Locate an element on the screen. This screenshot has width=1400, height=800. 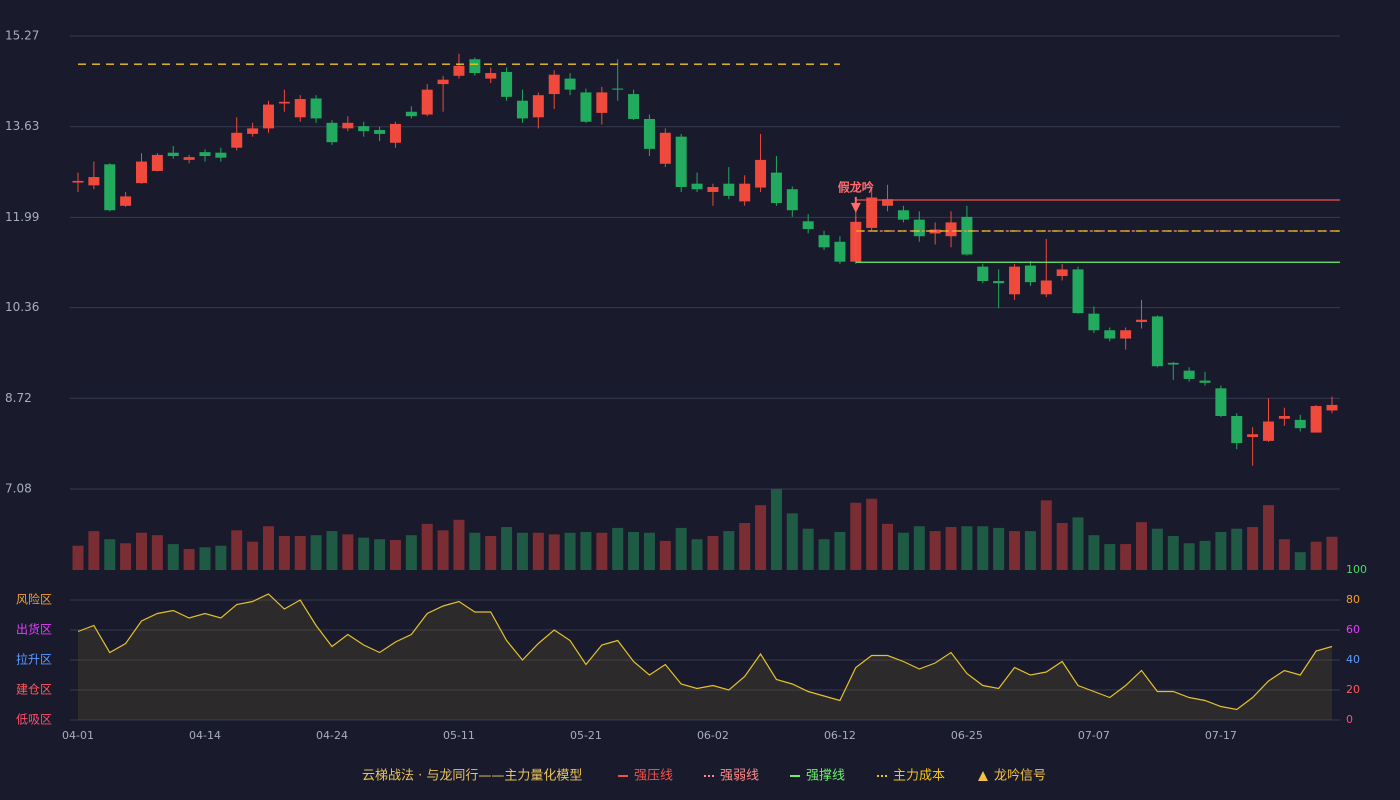
y-tick-label: 10.36 is located at coordinates (22, 307).